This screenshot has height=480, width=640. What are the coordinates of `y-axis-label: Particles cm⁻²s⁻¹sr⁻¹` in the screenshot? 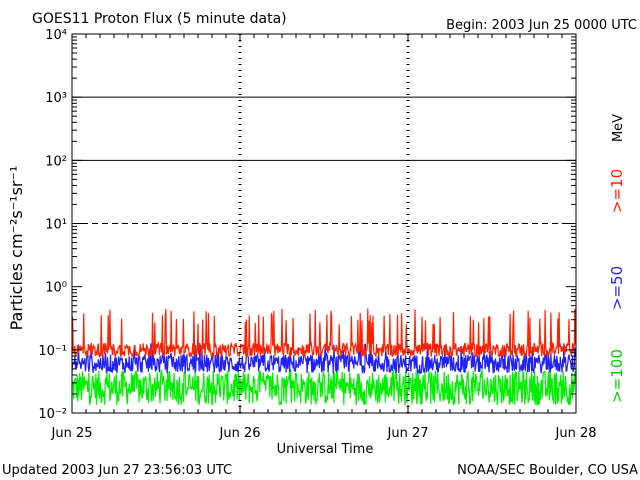 It's located at (16, 248).